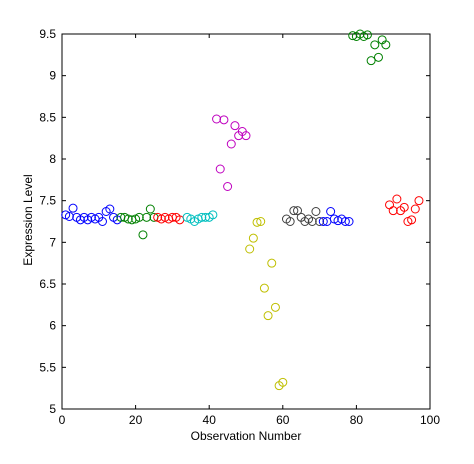  Describe the element at coordinates (47, 117) in the screenshot. I see `y-tick-label: 8.5` at that location.